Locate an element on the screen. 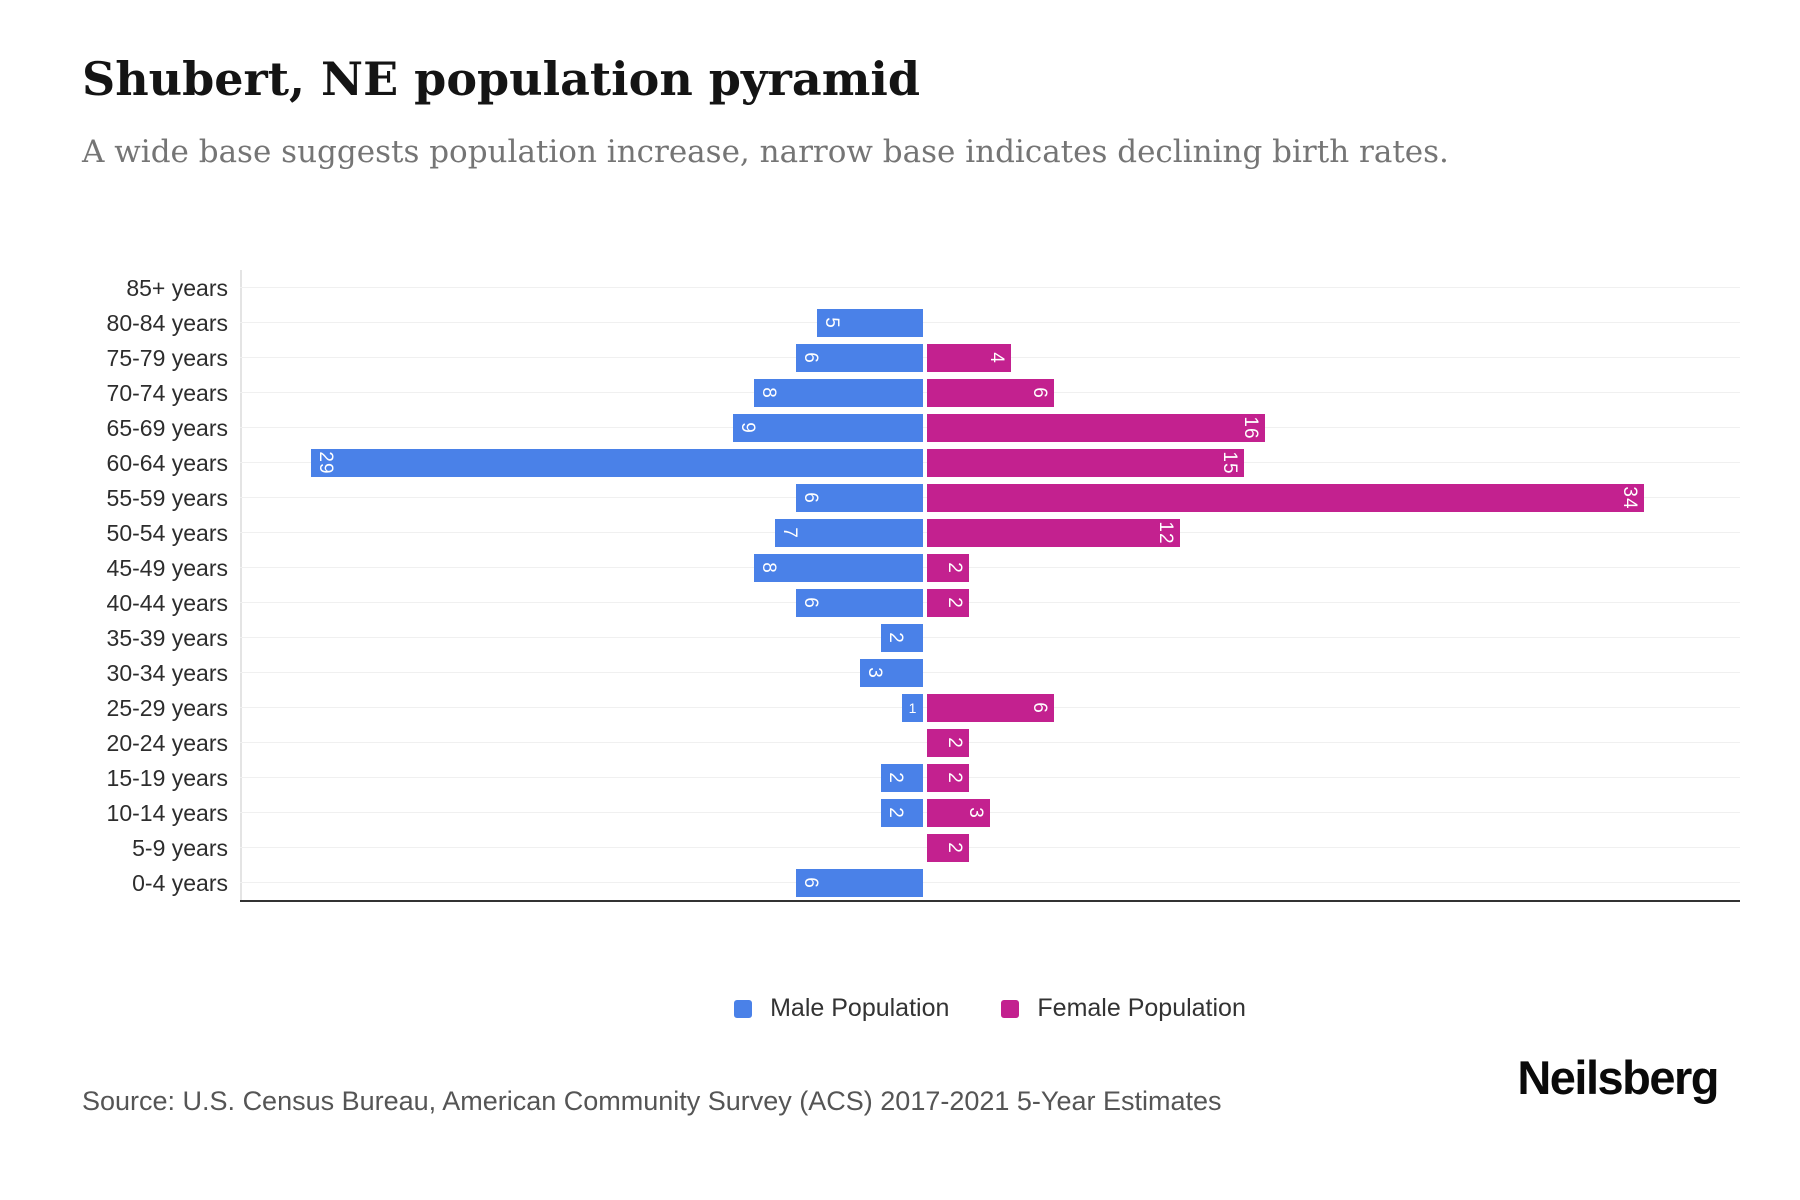 The image size is (1800, 1200). legend: Male Population Female Population is located at coordinates (990, 1008).